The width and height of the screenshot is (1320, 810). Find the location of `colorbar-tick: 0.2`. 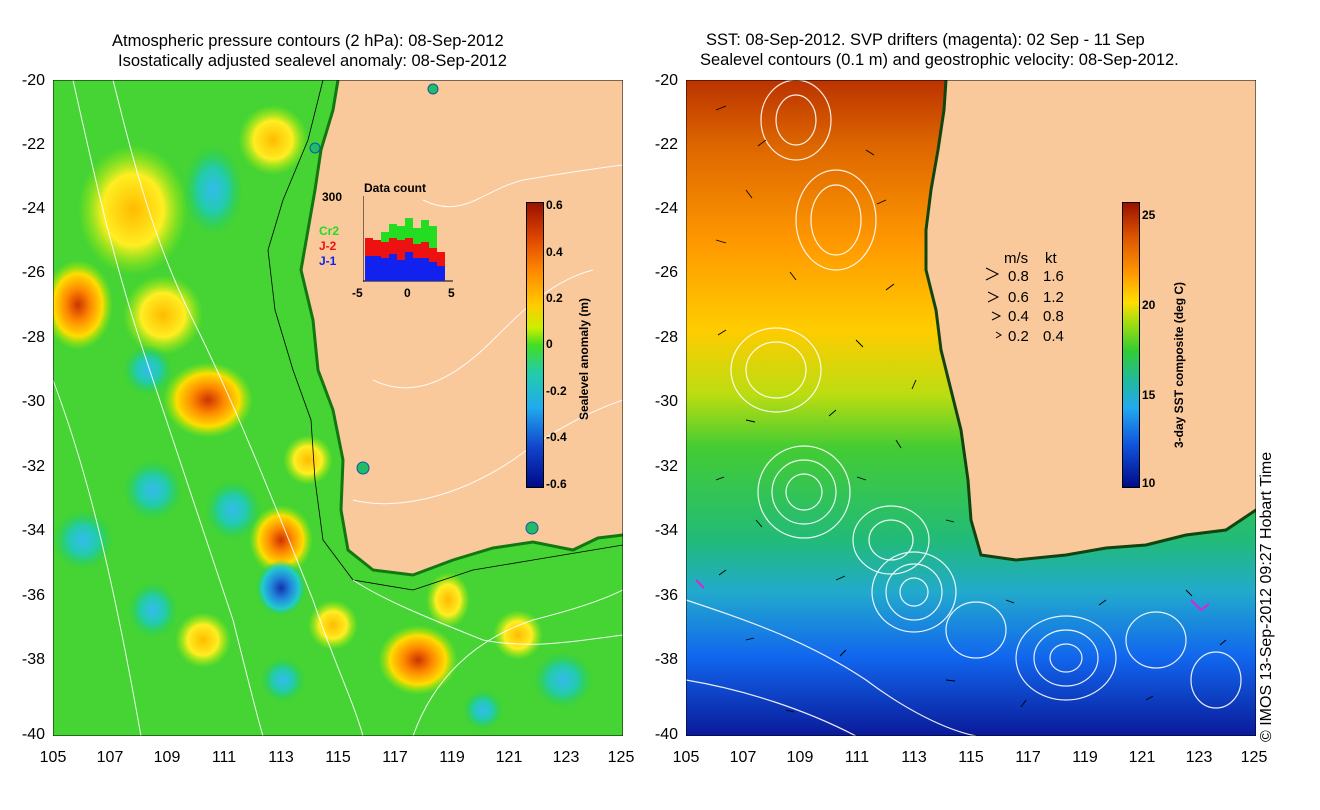

colorbar-tick: 0.2 is located at coordinates (554, 298).